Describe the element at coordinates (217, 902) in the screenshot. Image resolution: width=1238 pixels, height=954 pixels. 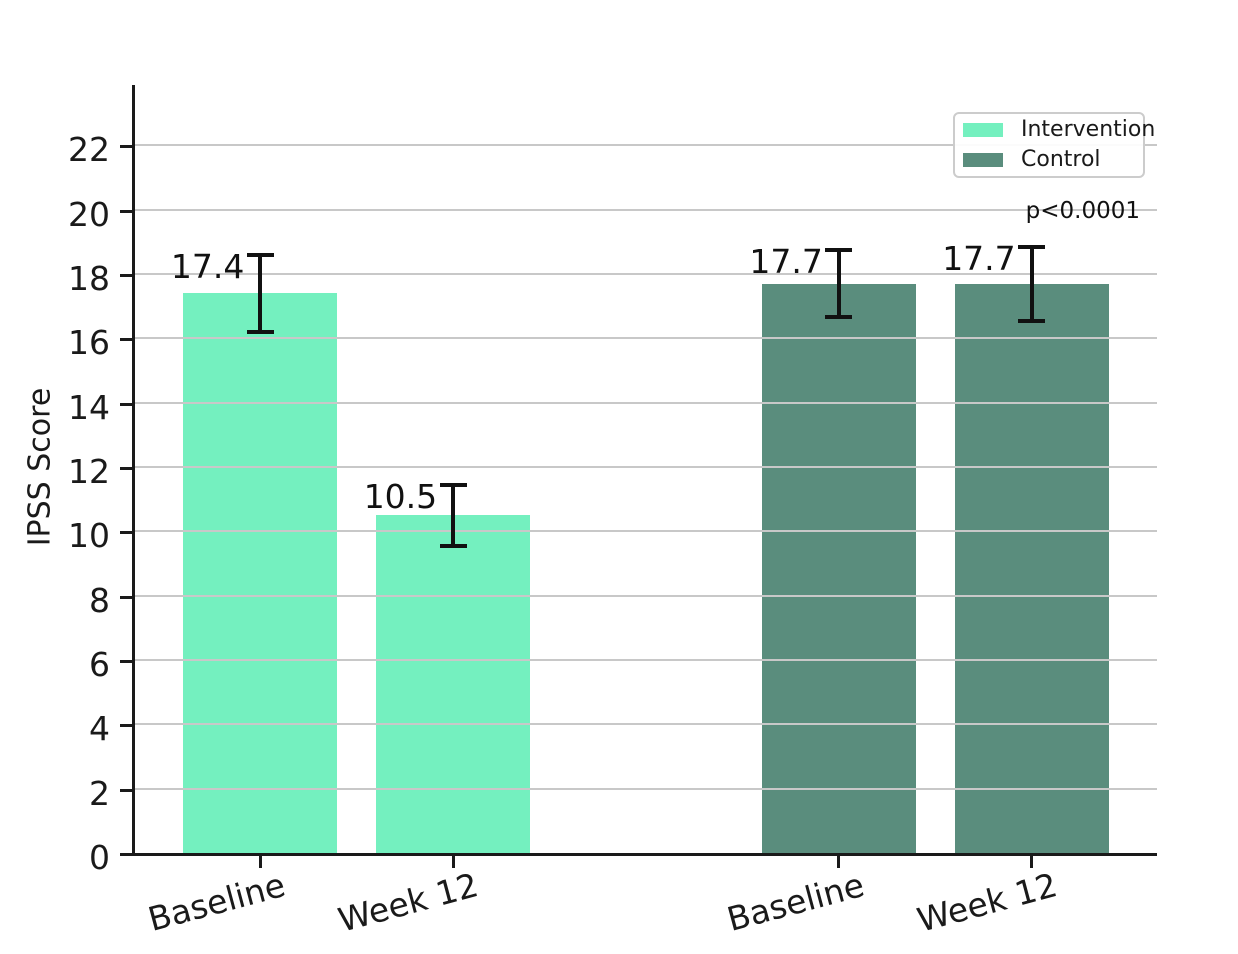
I see `x-tick-label-0: Baseline` at that location.